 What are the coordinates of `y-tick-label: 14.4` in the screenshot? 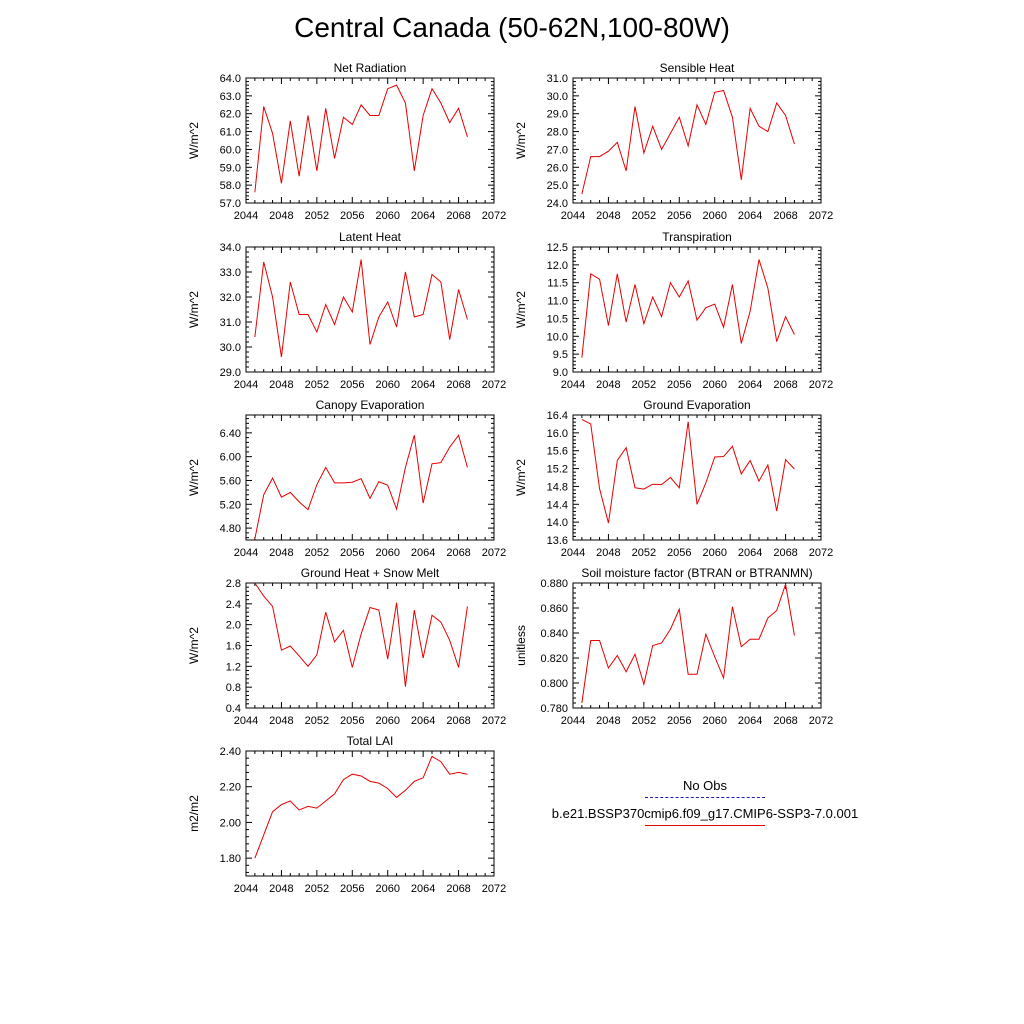 It's located at (557, 505).